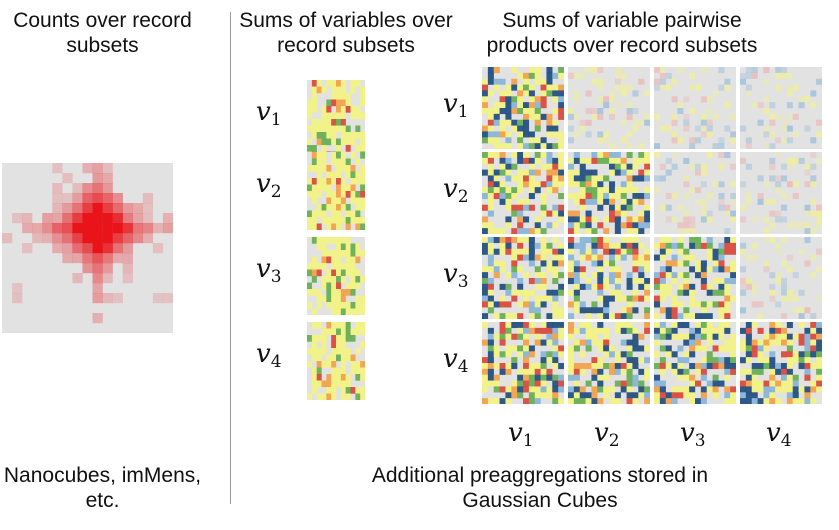 This screenshot has width=839, height=530. What do you see at coordinates (786, 441) in the screenshot?
I see `var-sub: 4` at bounding box center [786, 441].